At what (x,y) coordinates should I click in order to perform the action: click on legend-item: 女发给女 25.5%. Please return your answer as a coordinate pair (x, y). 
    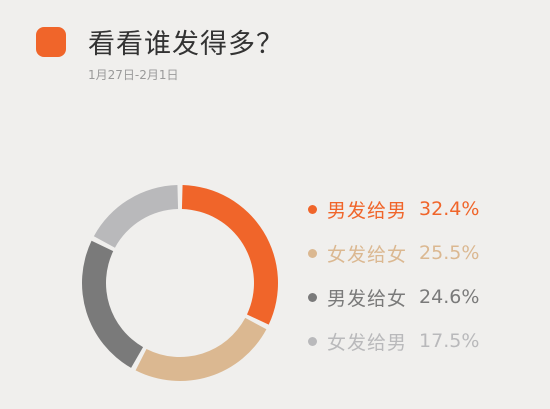
    Looking at the image, I should click on (391, 253).